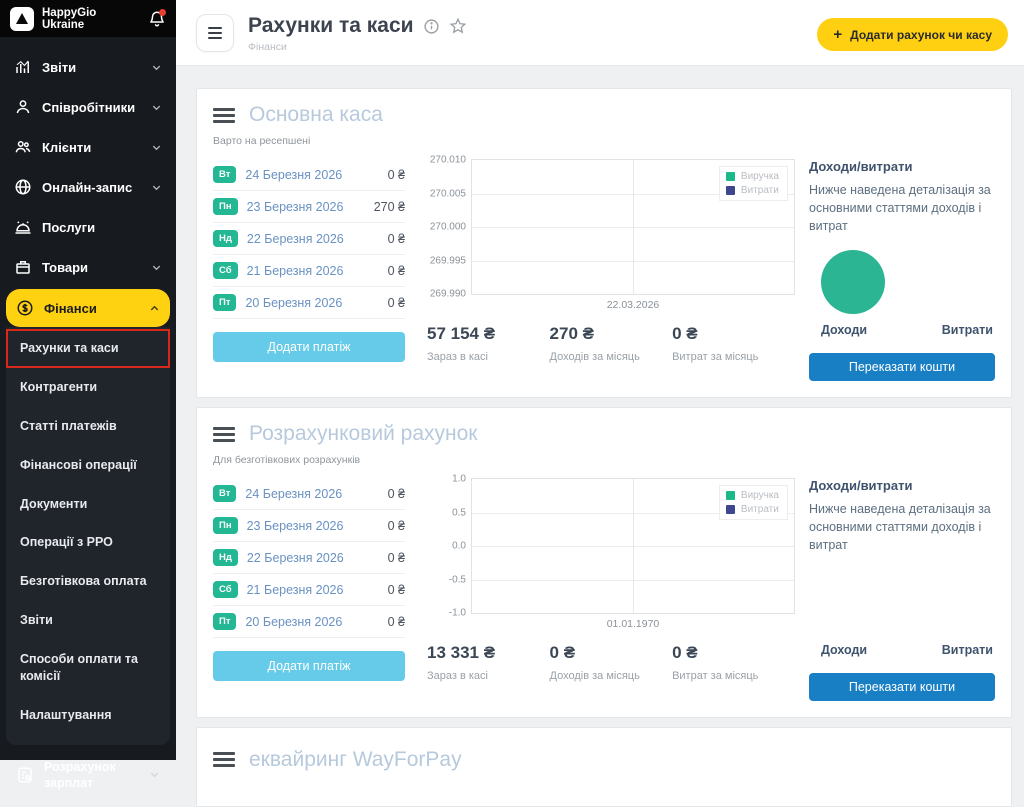 Image resolution: width=1024 pixels, height=807 pixels. Describe the element at coordinates (316, 114) in the screenshot. I see `account-title: Основна каса` at that location.